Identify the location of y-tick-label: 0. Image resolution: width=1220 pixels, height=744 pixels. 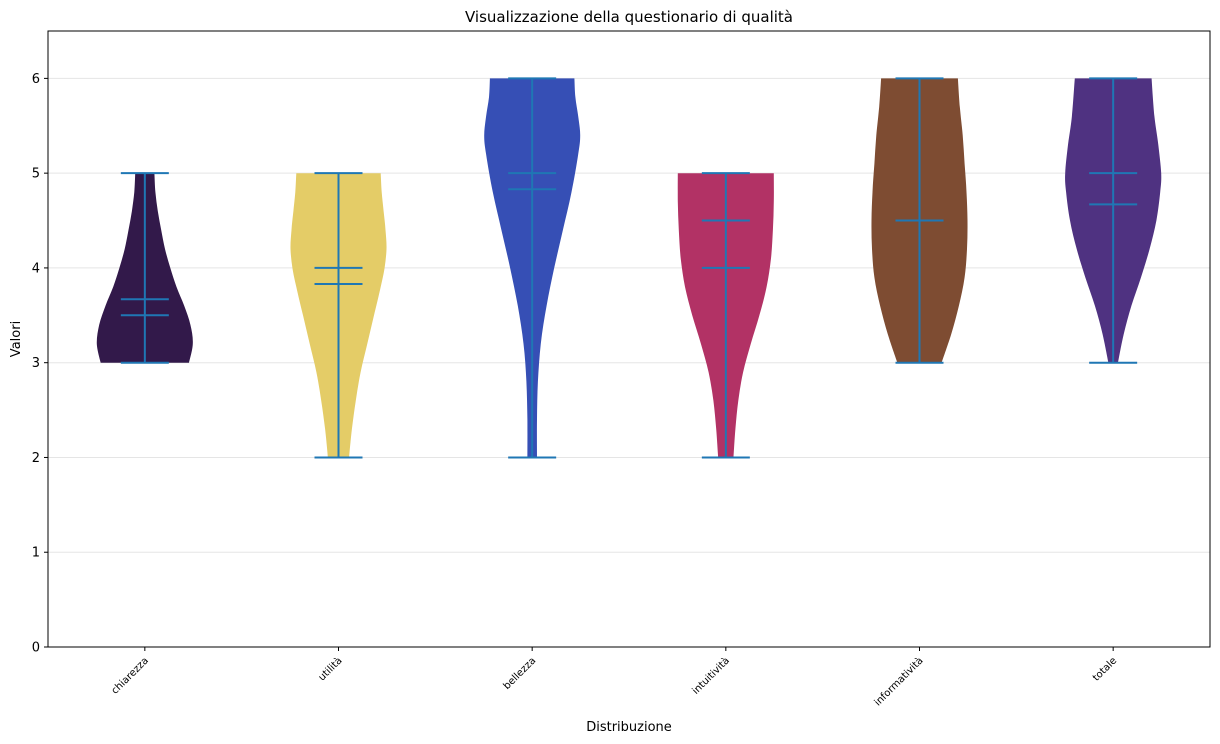
(36, 648).